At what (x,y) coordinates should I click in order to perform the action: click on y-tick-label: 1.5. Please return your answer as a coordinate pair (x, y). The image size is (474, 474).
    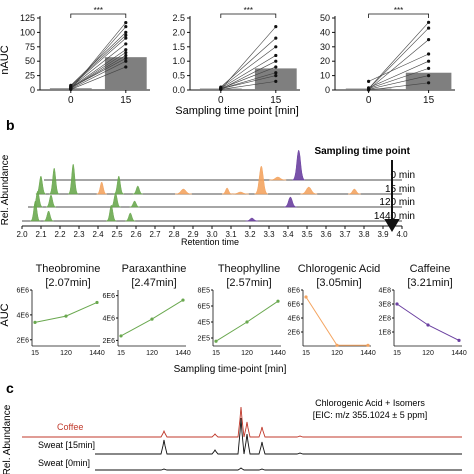
    Looking at the image, I should click on (178, 47).